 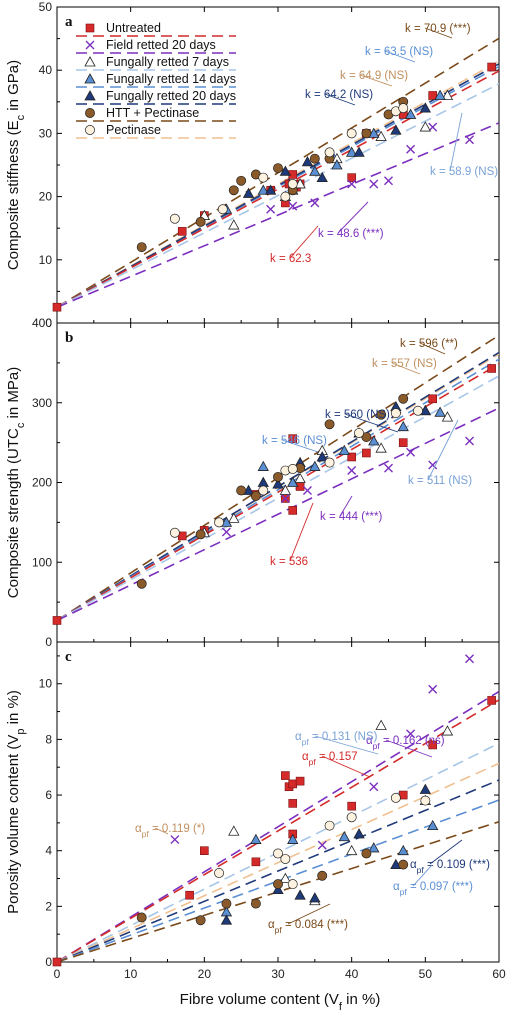 I want to click on legend-label-fung14: Fungally retted 14 days, so click(x=171, y=79).